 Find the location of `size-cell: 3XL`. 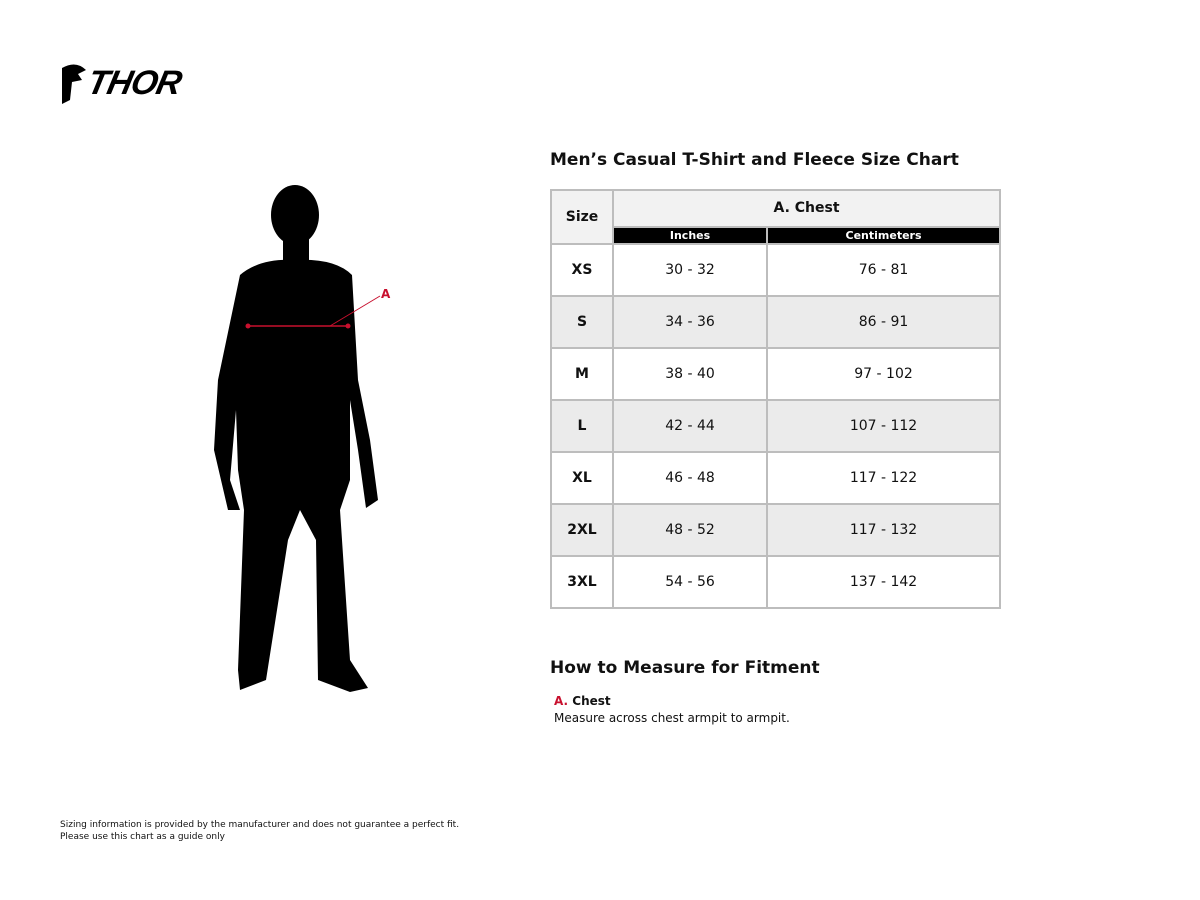

size-cell: 3XL is located at coordinates (582, 582).